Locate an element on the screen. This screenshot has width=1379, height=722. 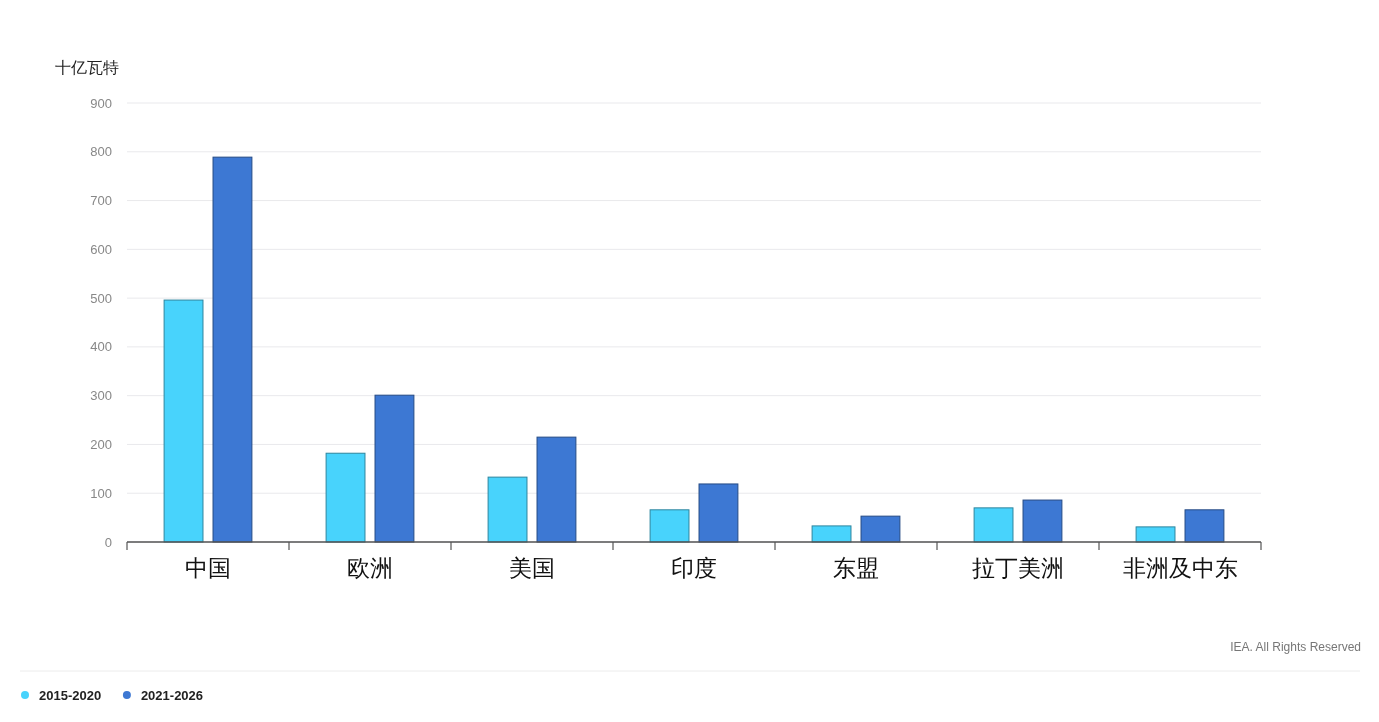
y-tick-label: 900 is located at coordinates (101, 103).